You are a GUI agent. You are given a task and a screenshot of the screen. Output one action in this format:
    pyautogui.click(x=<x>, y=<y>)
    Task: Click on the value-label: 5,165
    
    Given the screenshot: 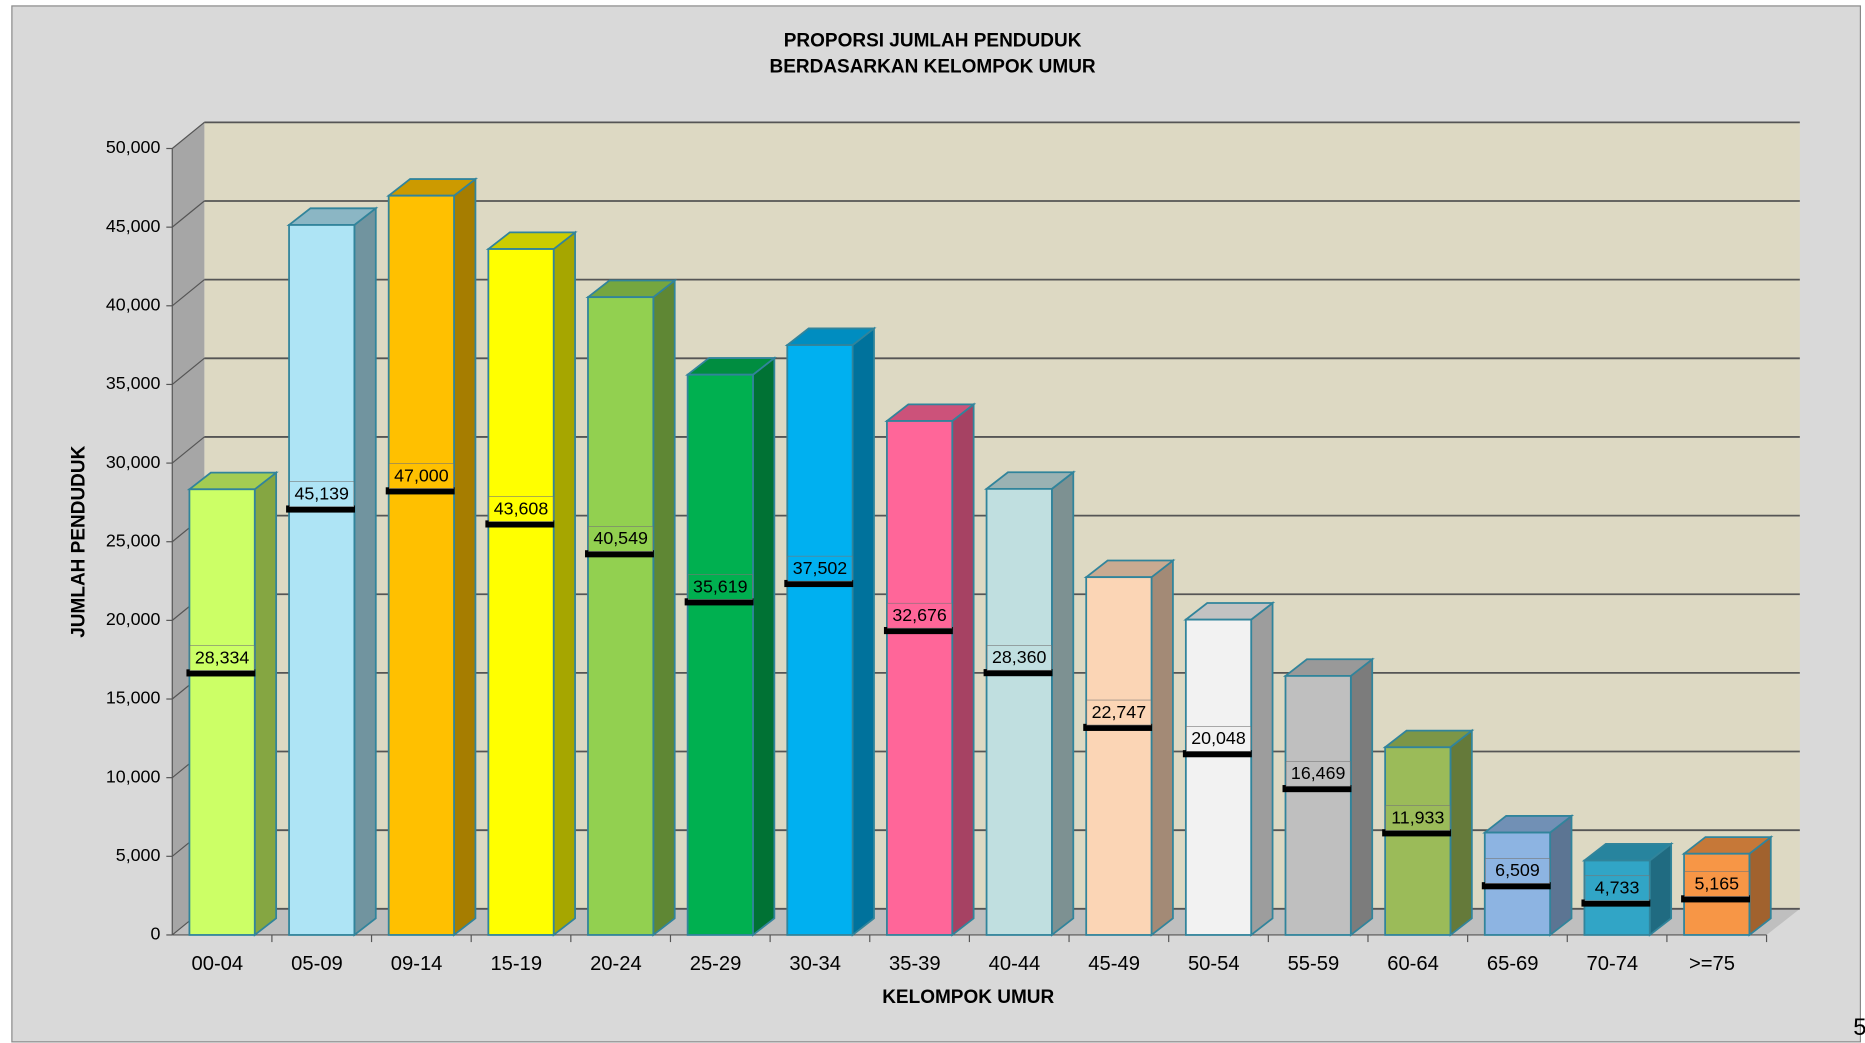 What is the action you would take?
    pyautogui.click(x=1716, y=883)
    